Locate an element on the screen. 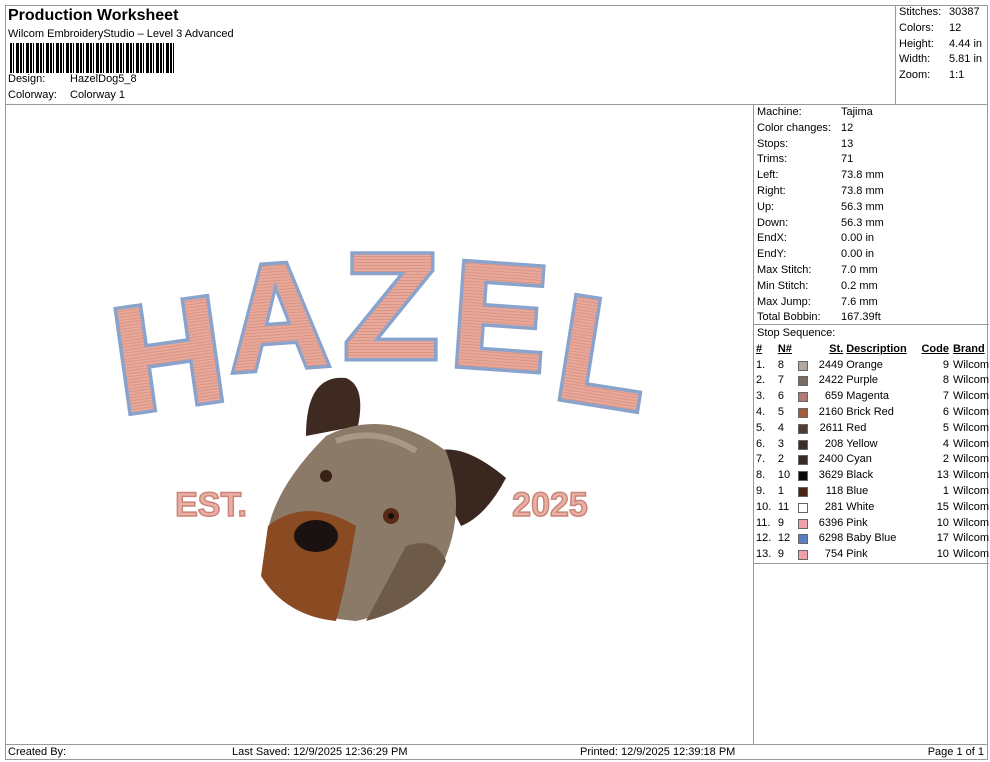 The width and height of the screenshot is (990, 762). info-row: Max Stitch: 7.0 mm is located at coordinates (817, 269).